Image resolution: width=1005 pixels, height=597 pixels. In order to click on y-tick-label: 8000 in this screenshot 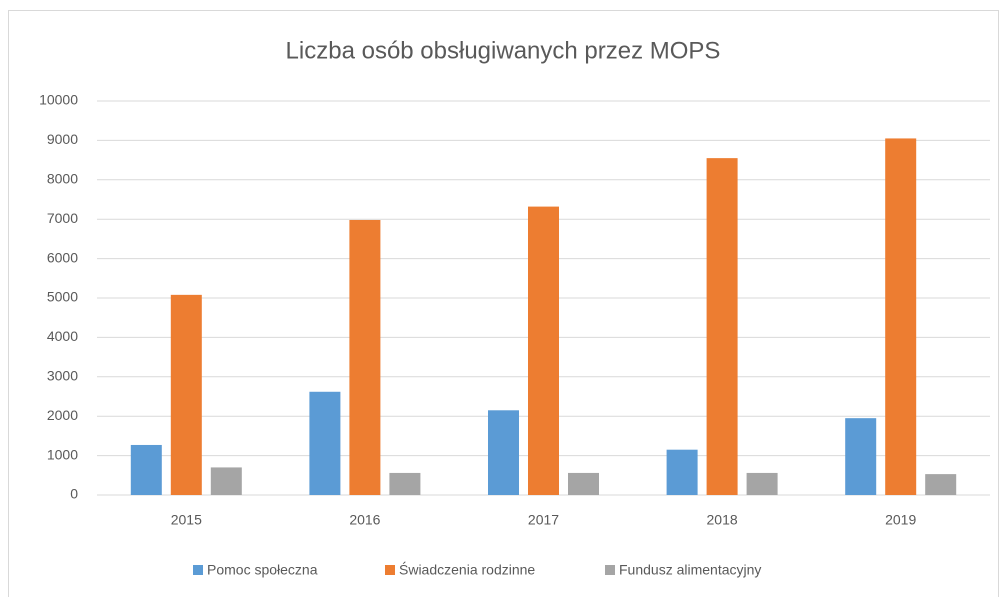, I will do `click(62, 179)`.